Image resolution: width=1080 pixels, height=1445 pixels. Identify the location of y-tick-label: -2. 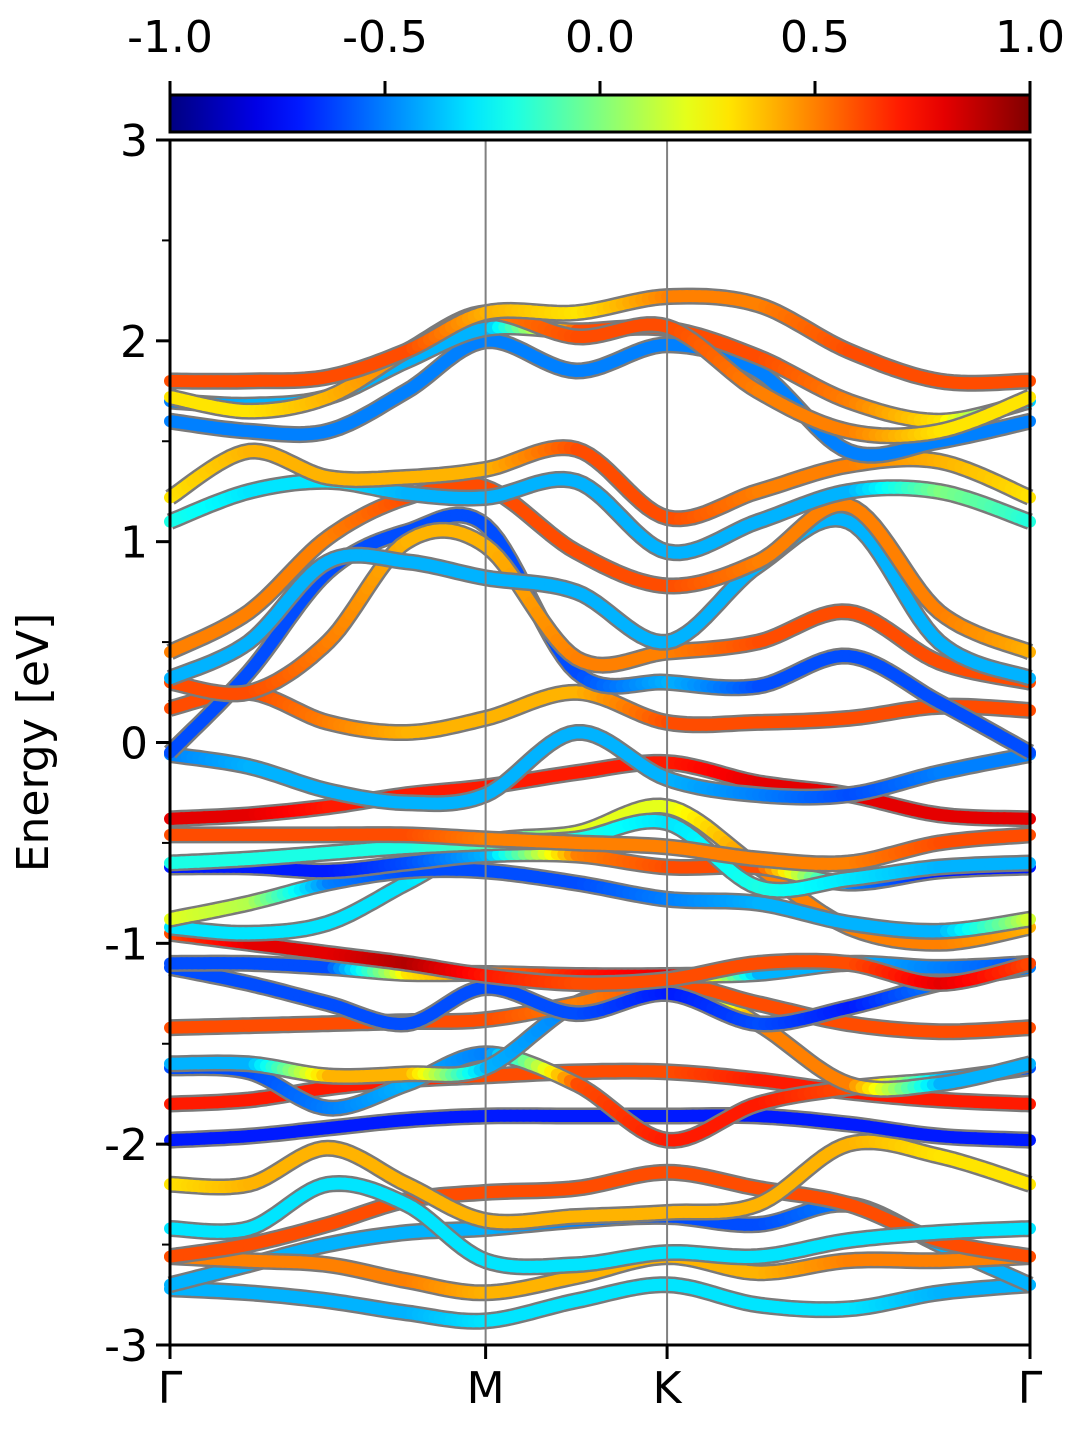
(126, 1145).